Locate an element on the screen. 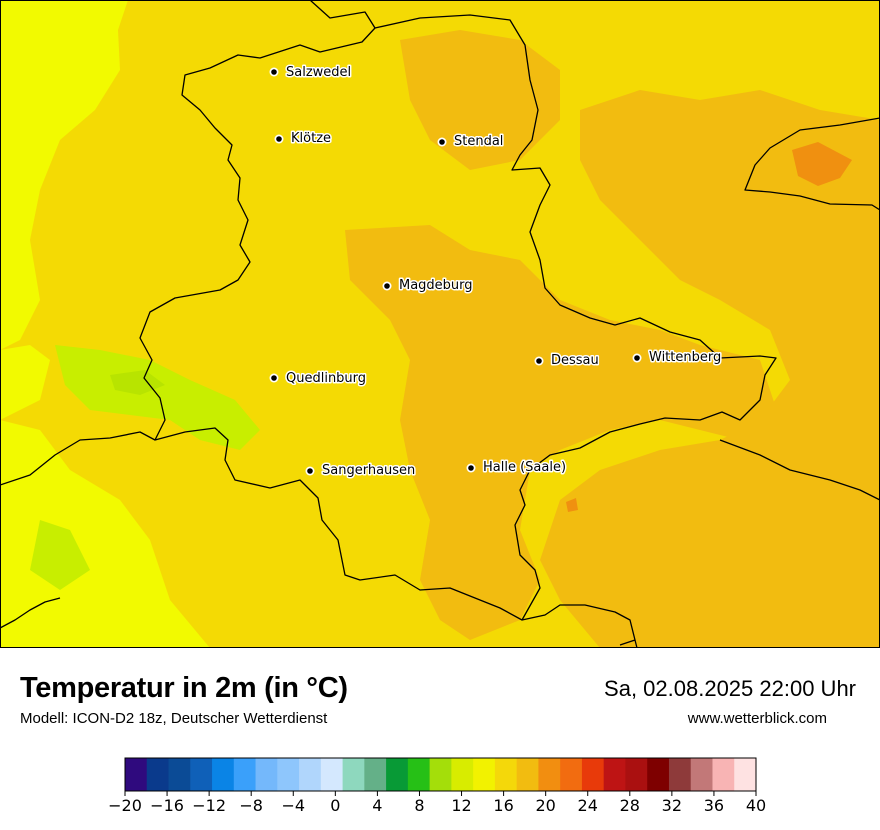  country-border-se is located at coordinates (799, 470).